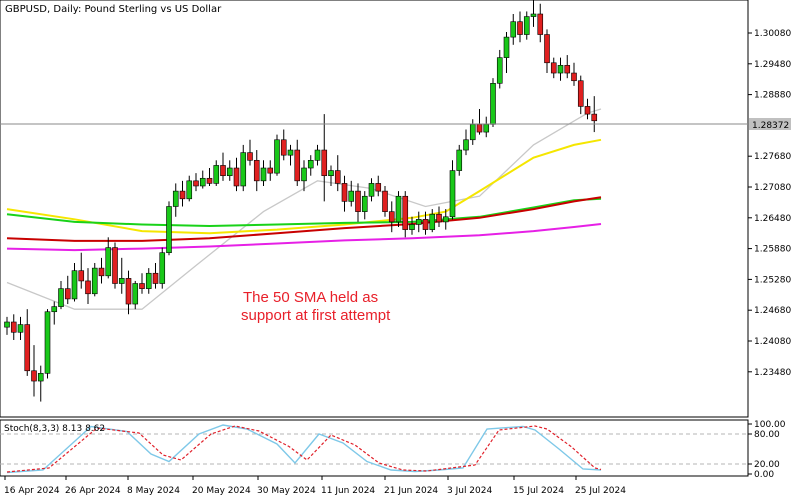  What do you see at coordinates (772, 250) in the screenshot?
I see `price-tick-label: 1.25880` at bounding box center [772, 250].